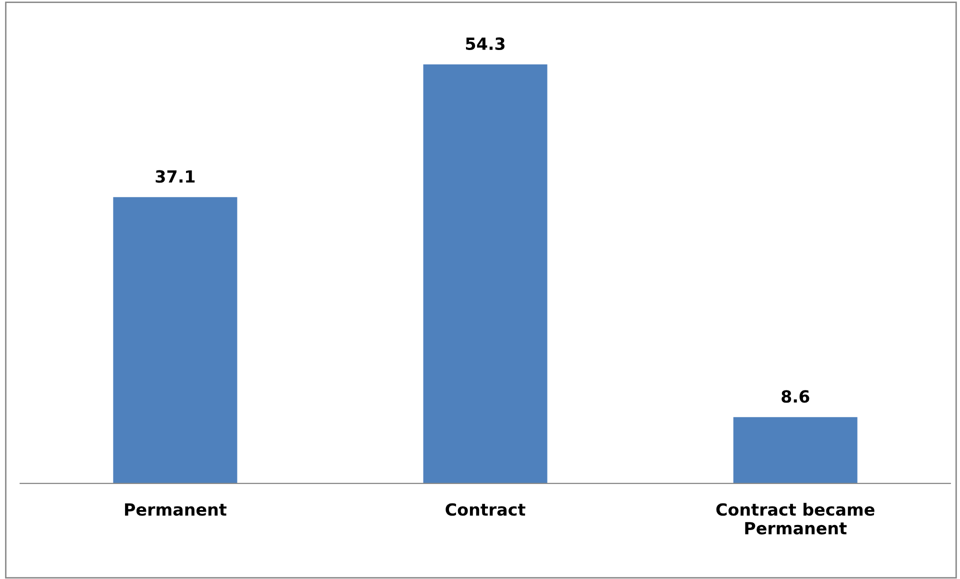  What do you see at coordinates (486, 509) in the screenshot?
I see `x-tick-label: Contract` at bounding box center [486, 509].